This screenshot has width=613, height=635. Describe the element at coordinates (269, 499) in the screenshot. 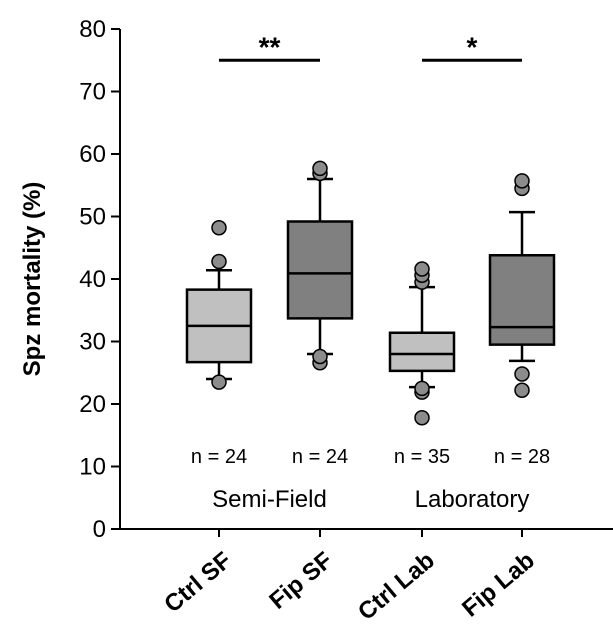

I see `group-label-semi-field: Semi-Field` at that location.